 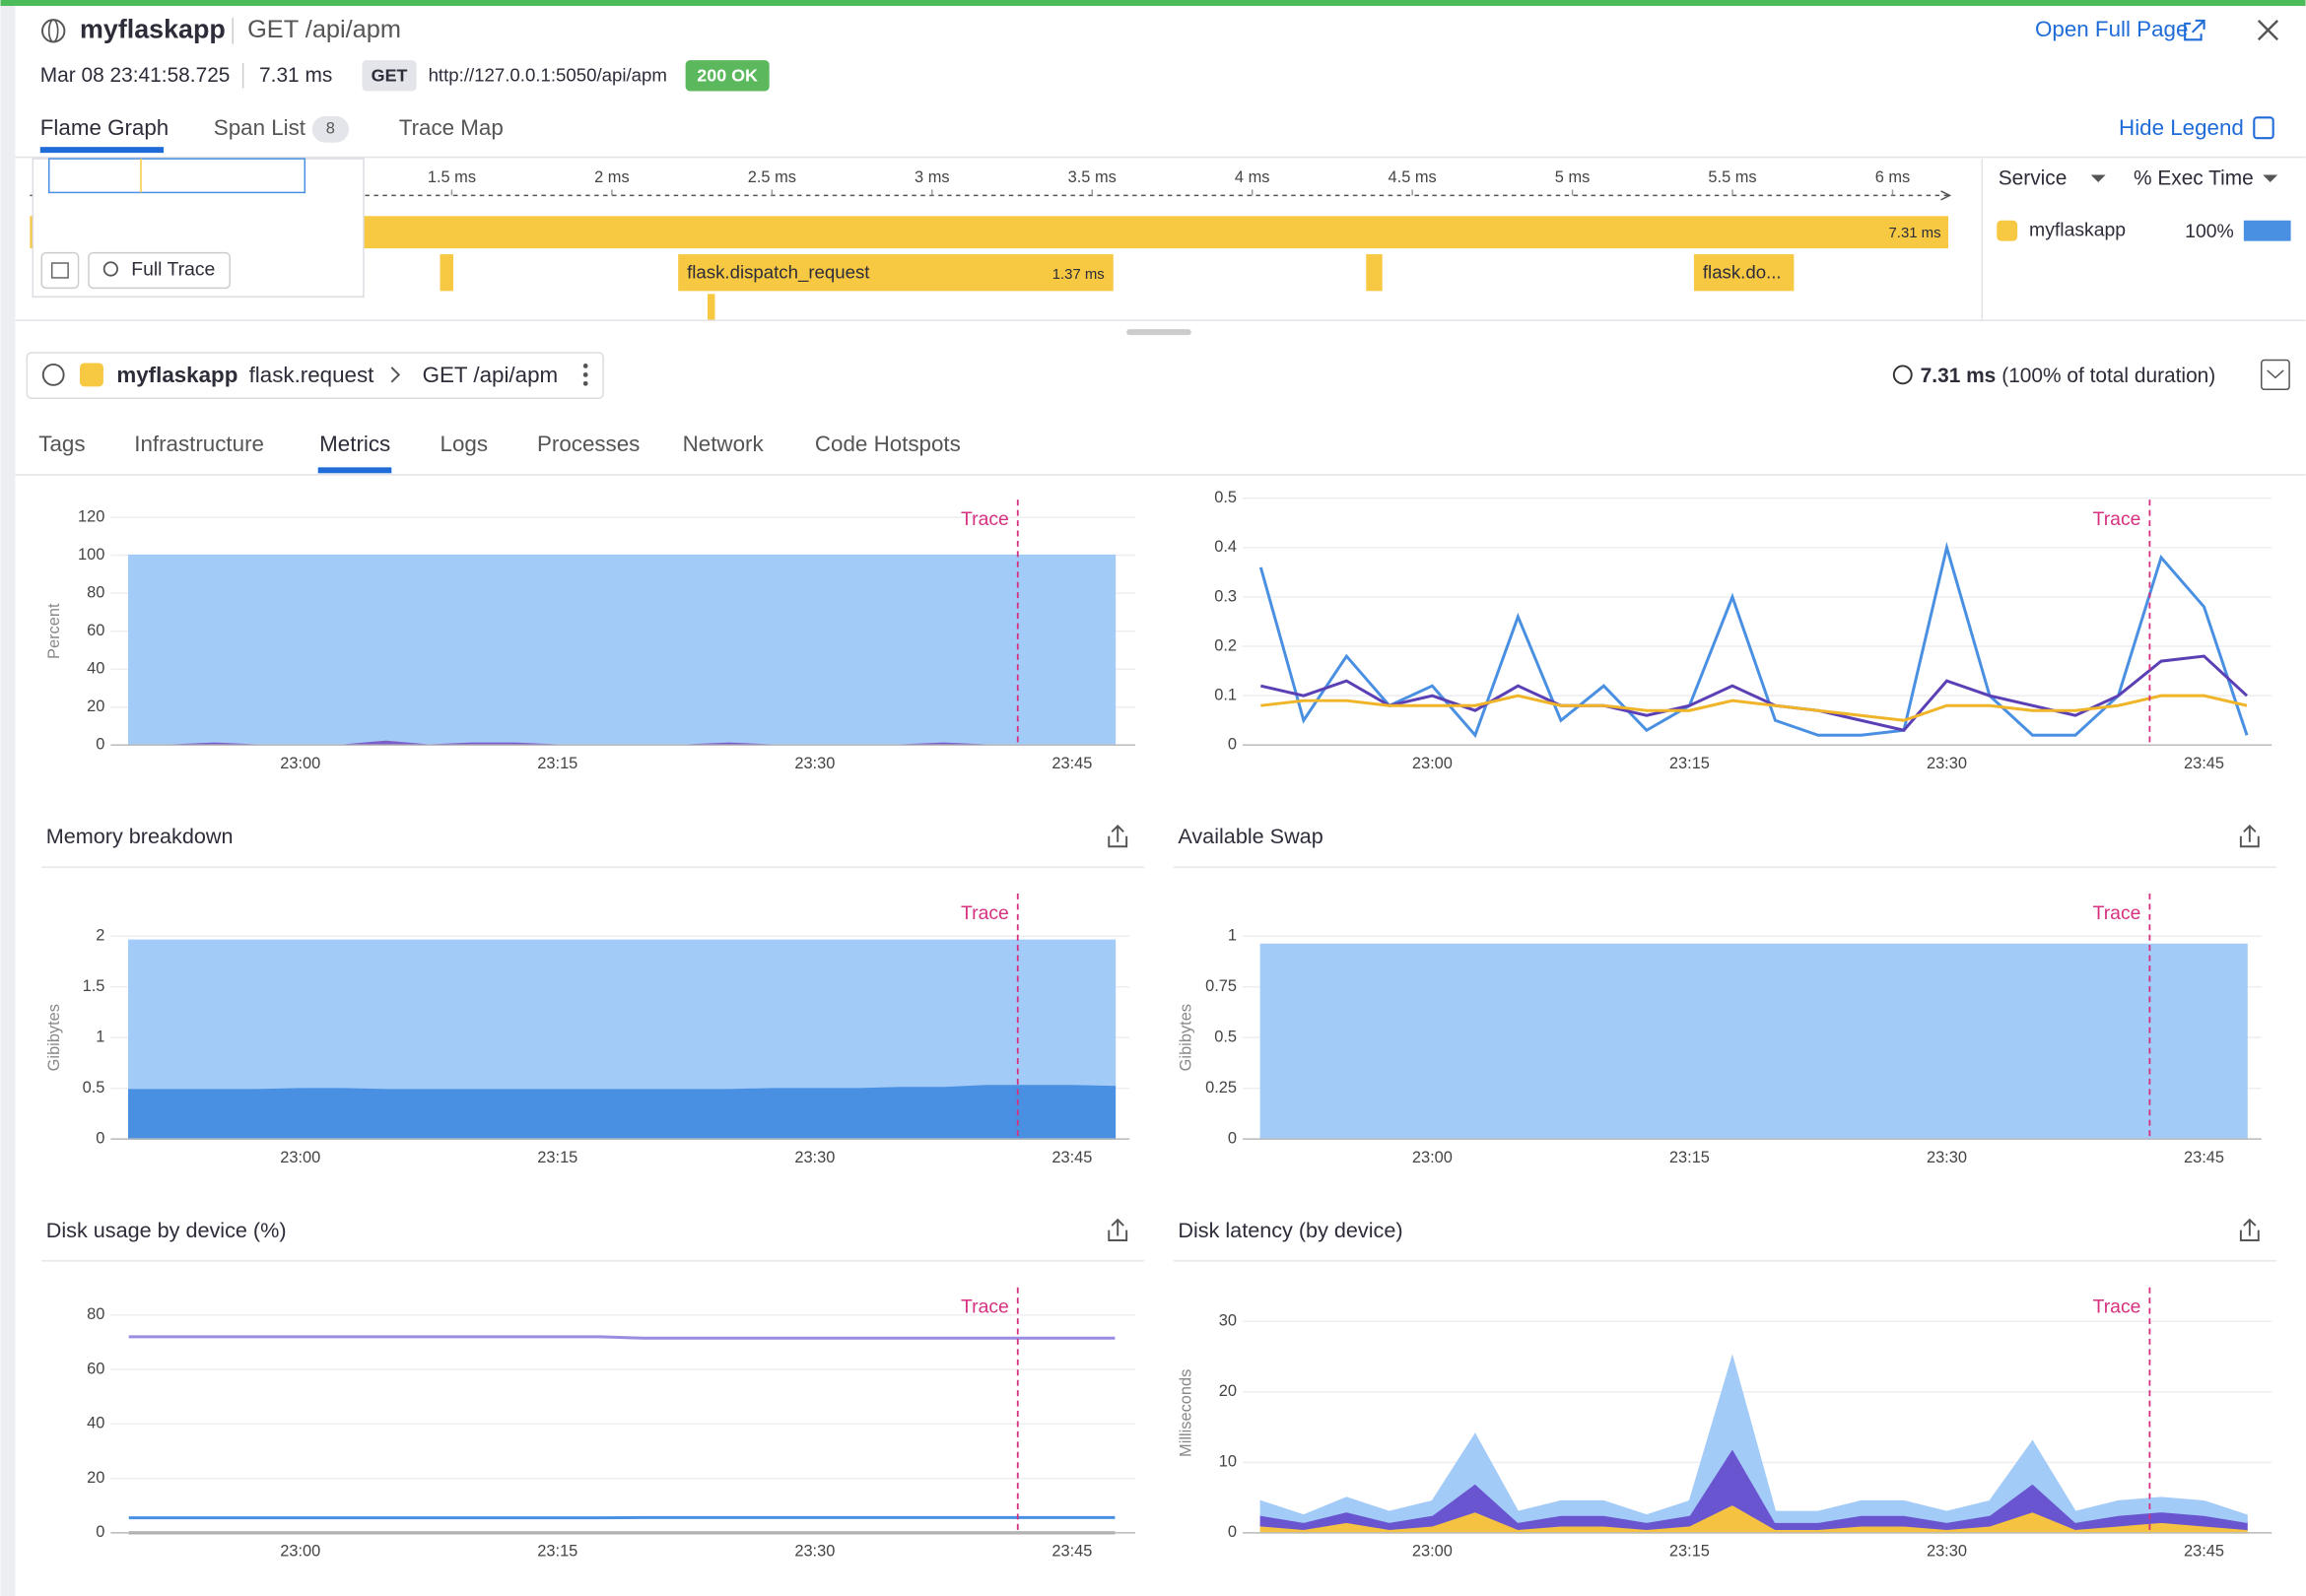 What do you see at coordinates (585, 375) in the screenshot?
I see `kebab-menu` at bounding box center [585, 375].